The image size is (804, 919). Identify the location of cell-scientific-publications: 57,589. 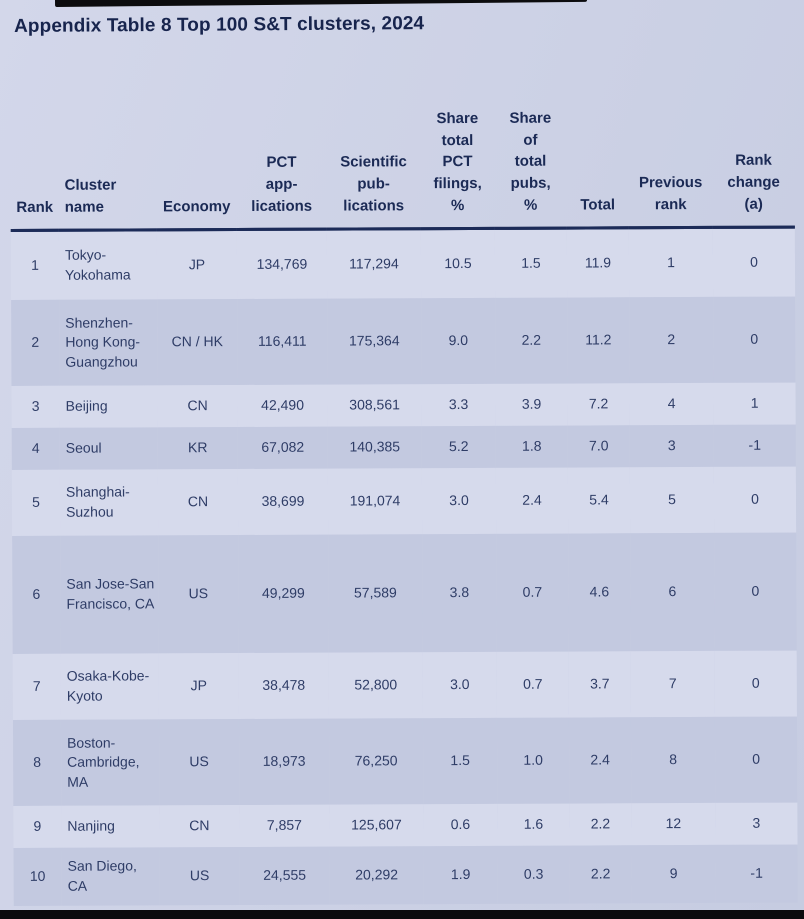
(375, 592).